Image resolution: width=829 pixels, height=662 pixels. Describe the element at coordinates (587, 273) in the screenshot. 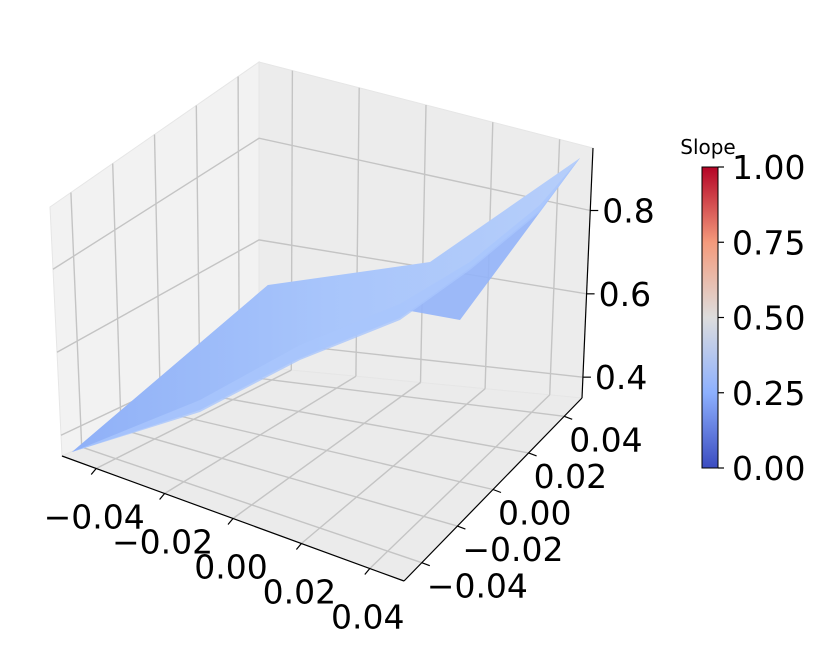

I see `z-axis-line` at that location.